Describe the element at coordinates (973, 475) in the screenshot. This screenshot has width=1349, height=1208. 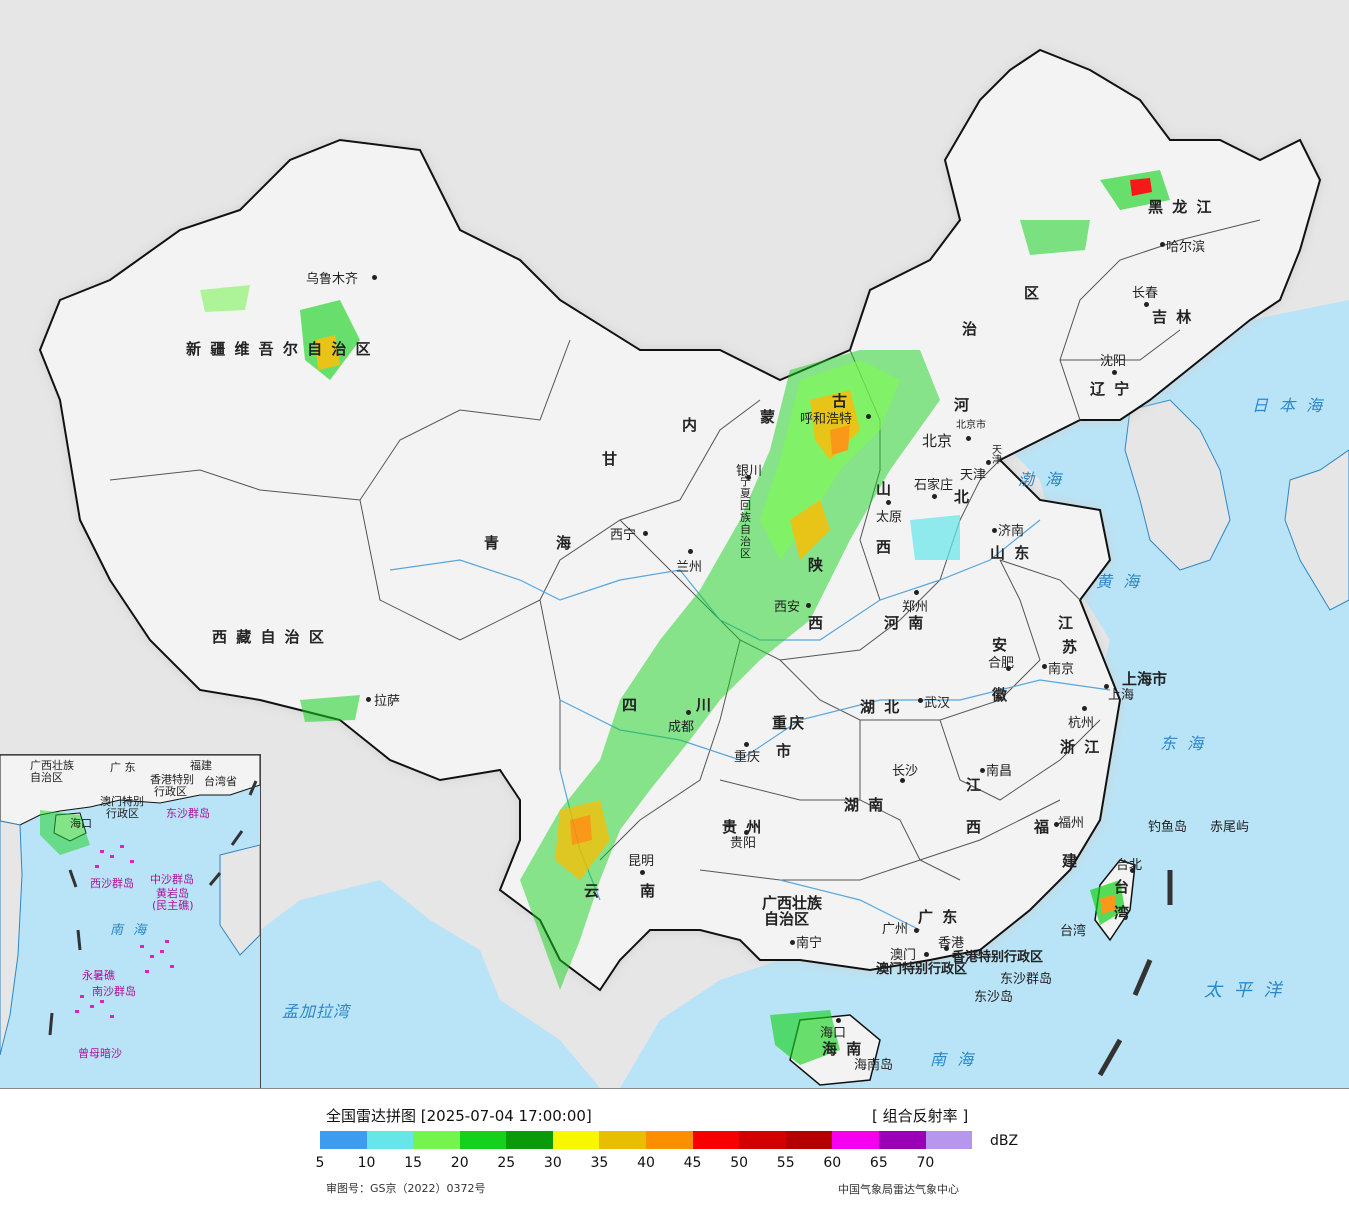
I see `city-tianjin: 天津` at that location.